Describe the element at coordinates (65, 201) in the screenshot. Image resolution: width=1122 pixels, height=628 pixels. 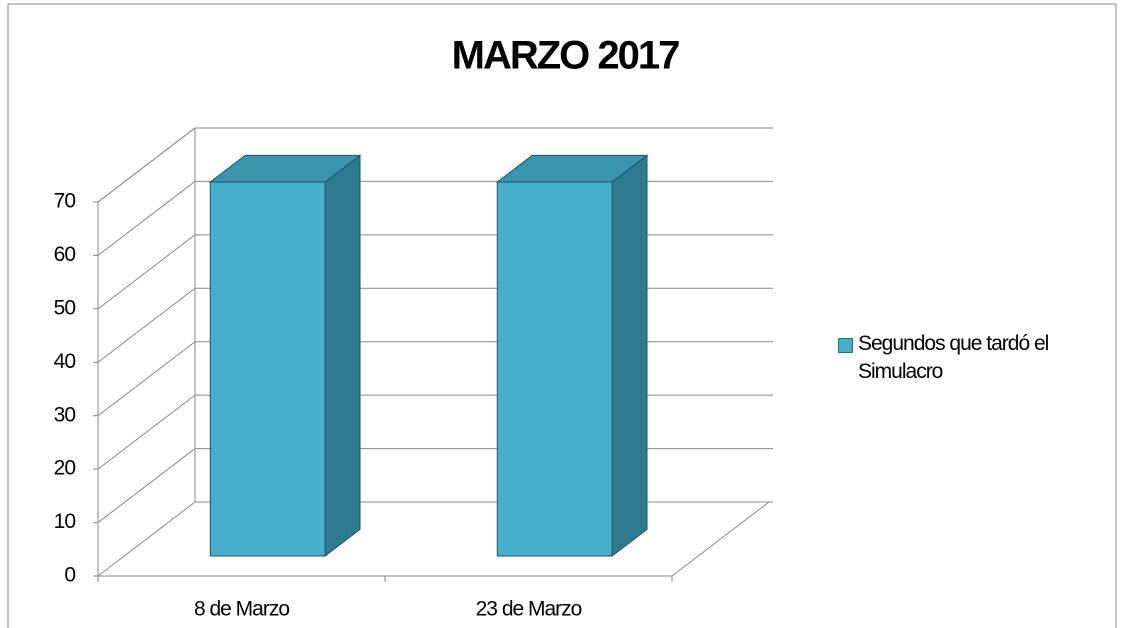
I see `y-tick-label: 70` at that location.